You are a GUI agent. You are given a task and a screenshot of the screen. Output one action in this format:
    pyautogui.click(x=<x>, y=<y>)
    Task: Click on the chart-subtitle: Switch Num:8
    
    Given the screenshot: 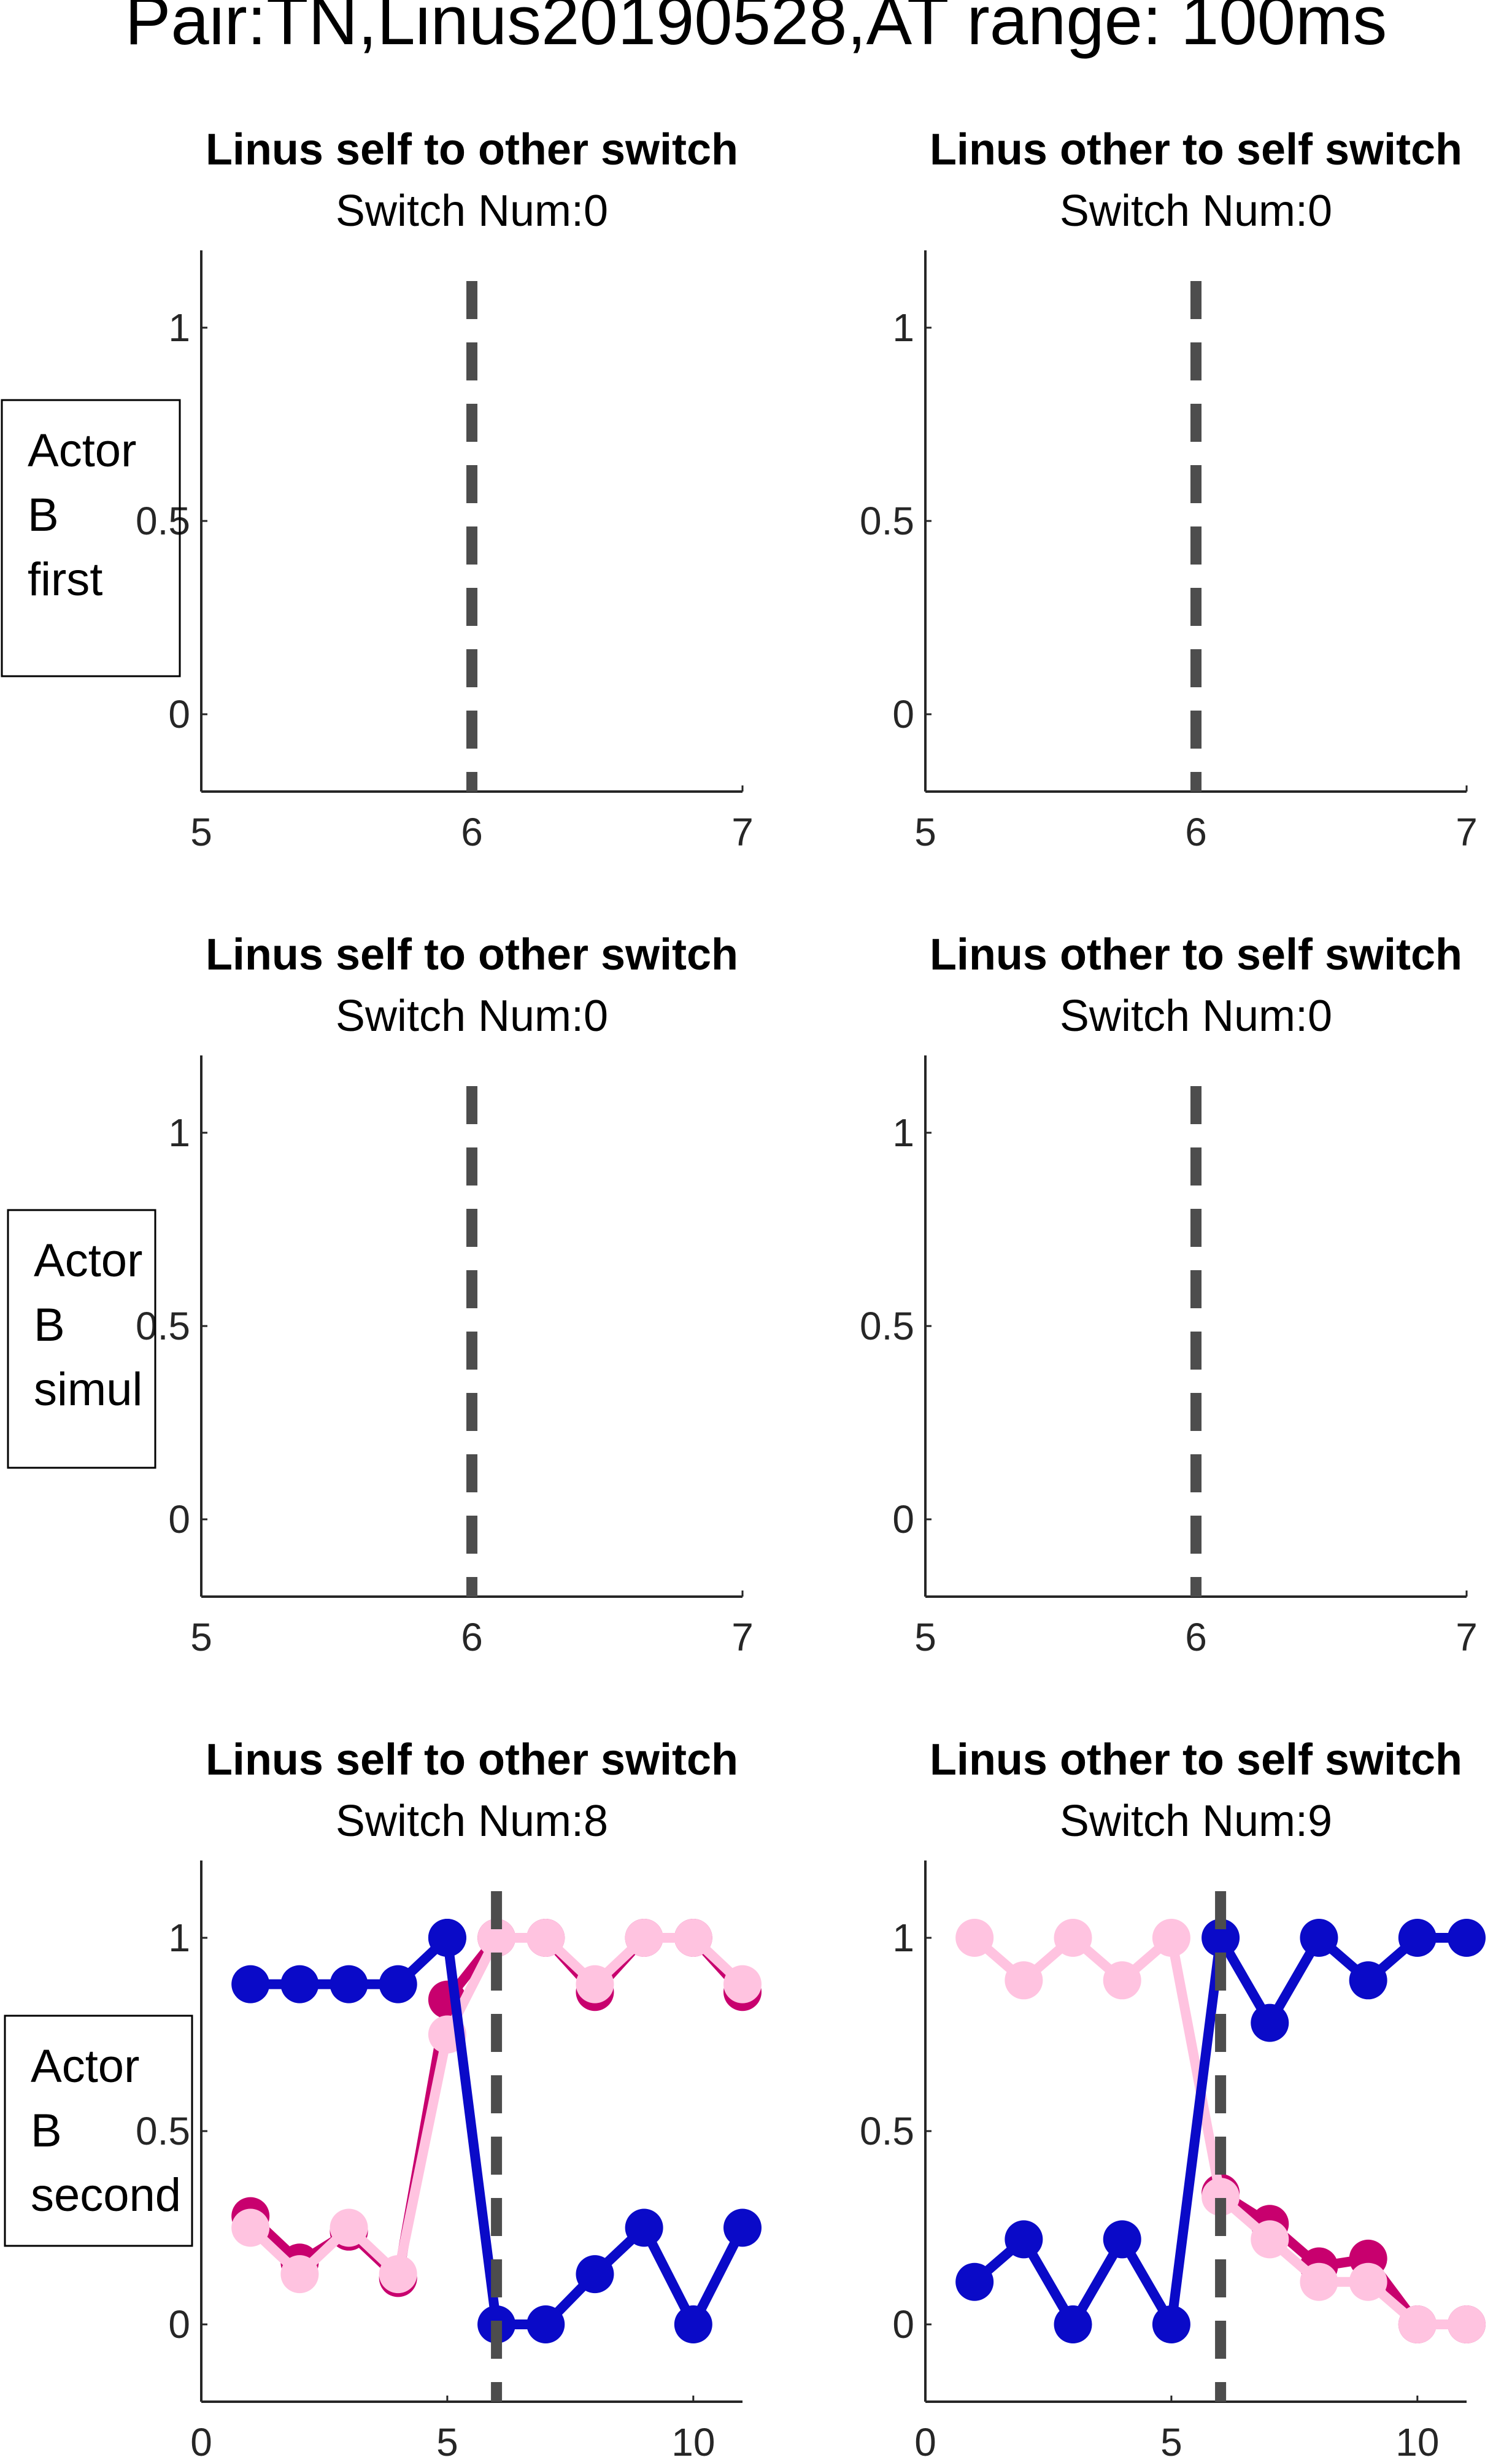 What is the action you would take?
    pyautogui.click(x=472, y=1822)
    